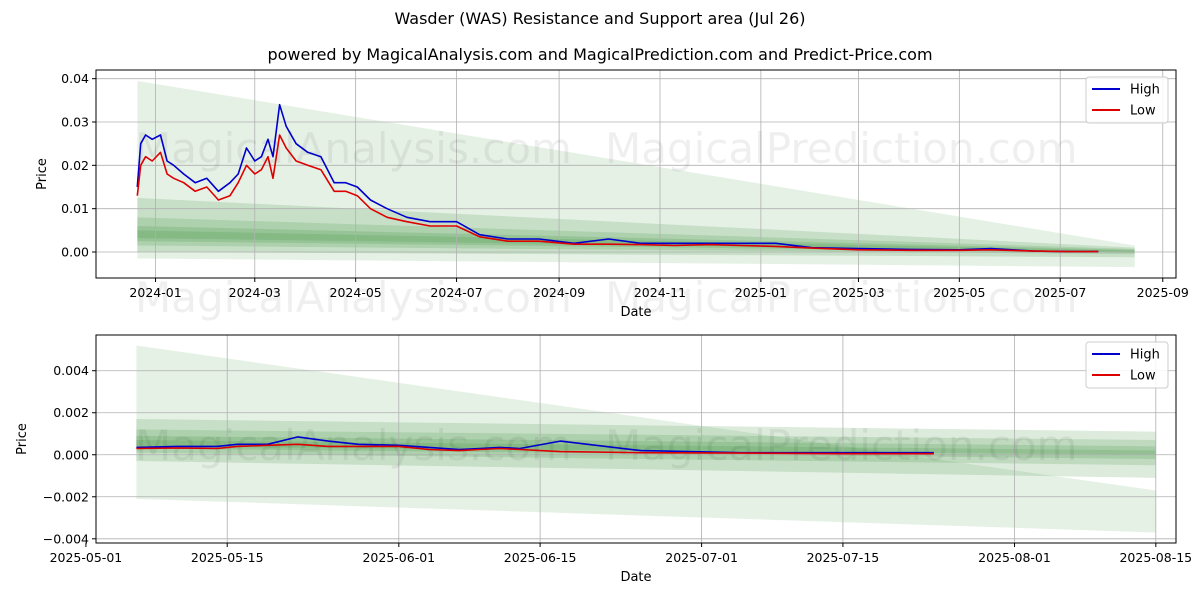  Describe the element at coordinates (75, 252) in the screenshot. I see `y-tick-label: 0.00` at that location.